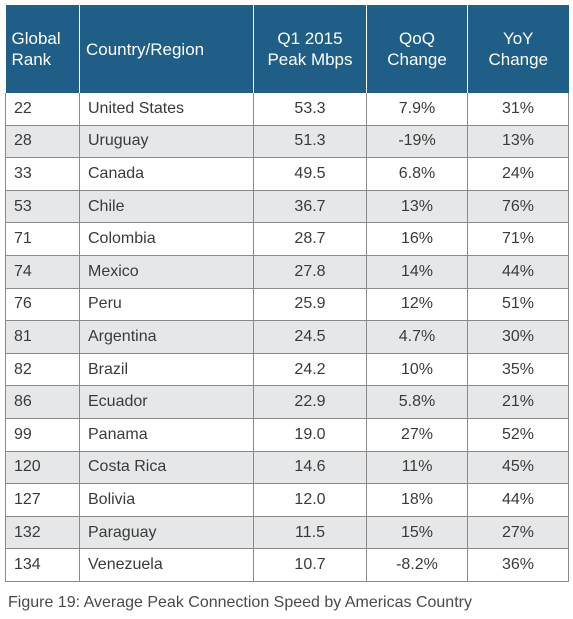  What do you see at coordinates (166, 174) in the screenshot?
I see `cell-country: Canada` at bounding box center [166, 174].